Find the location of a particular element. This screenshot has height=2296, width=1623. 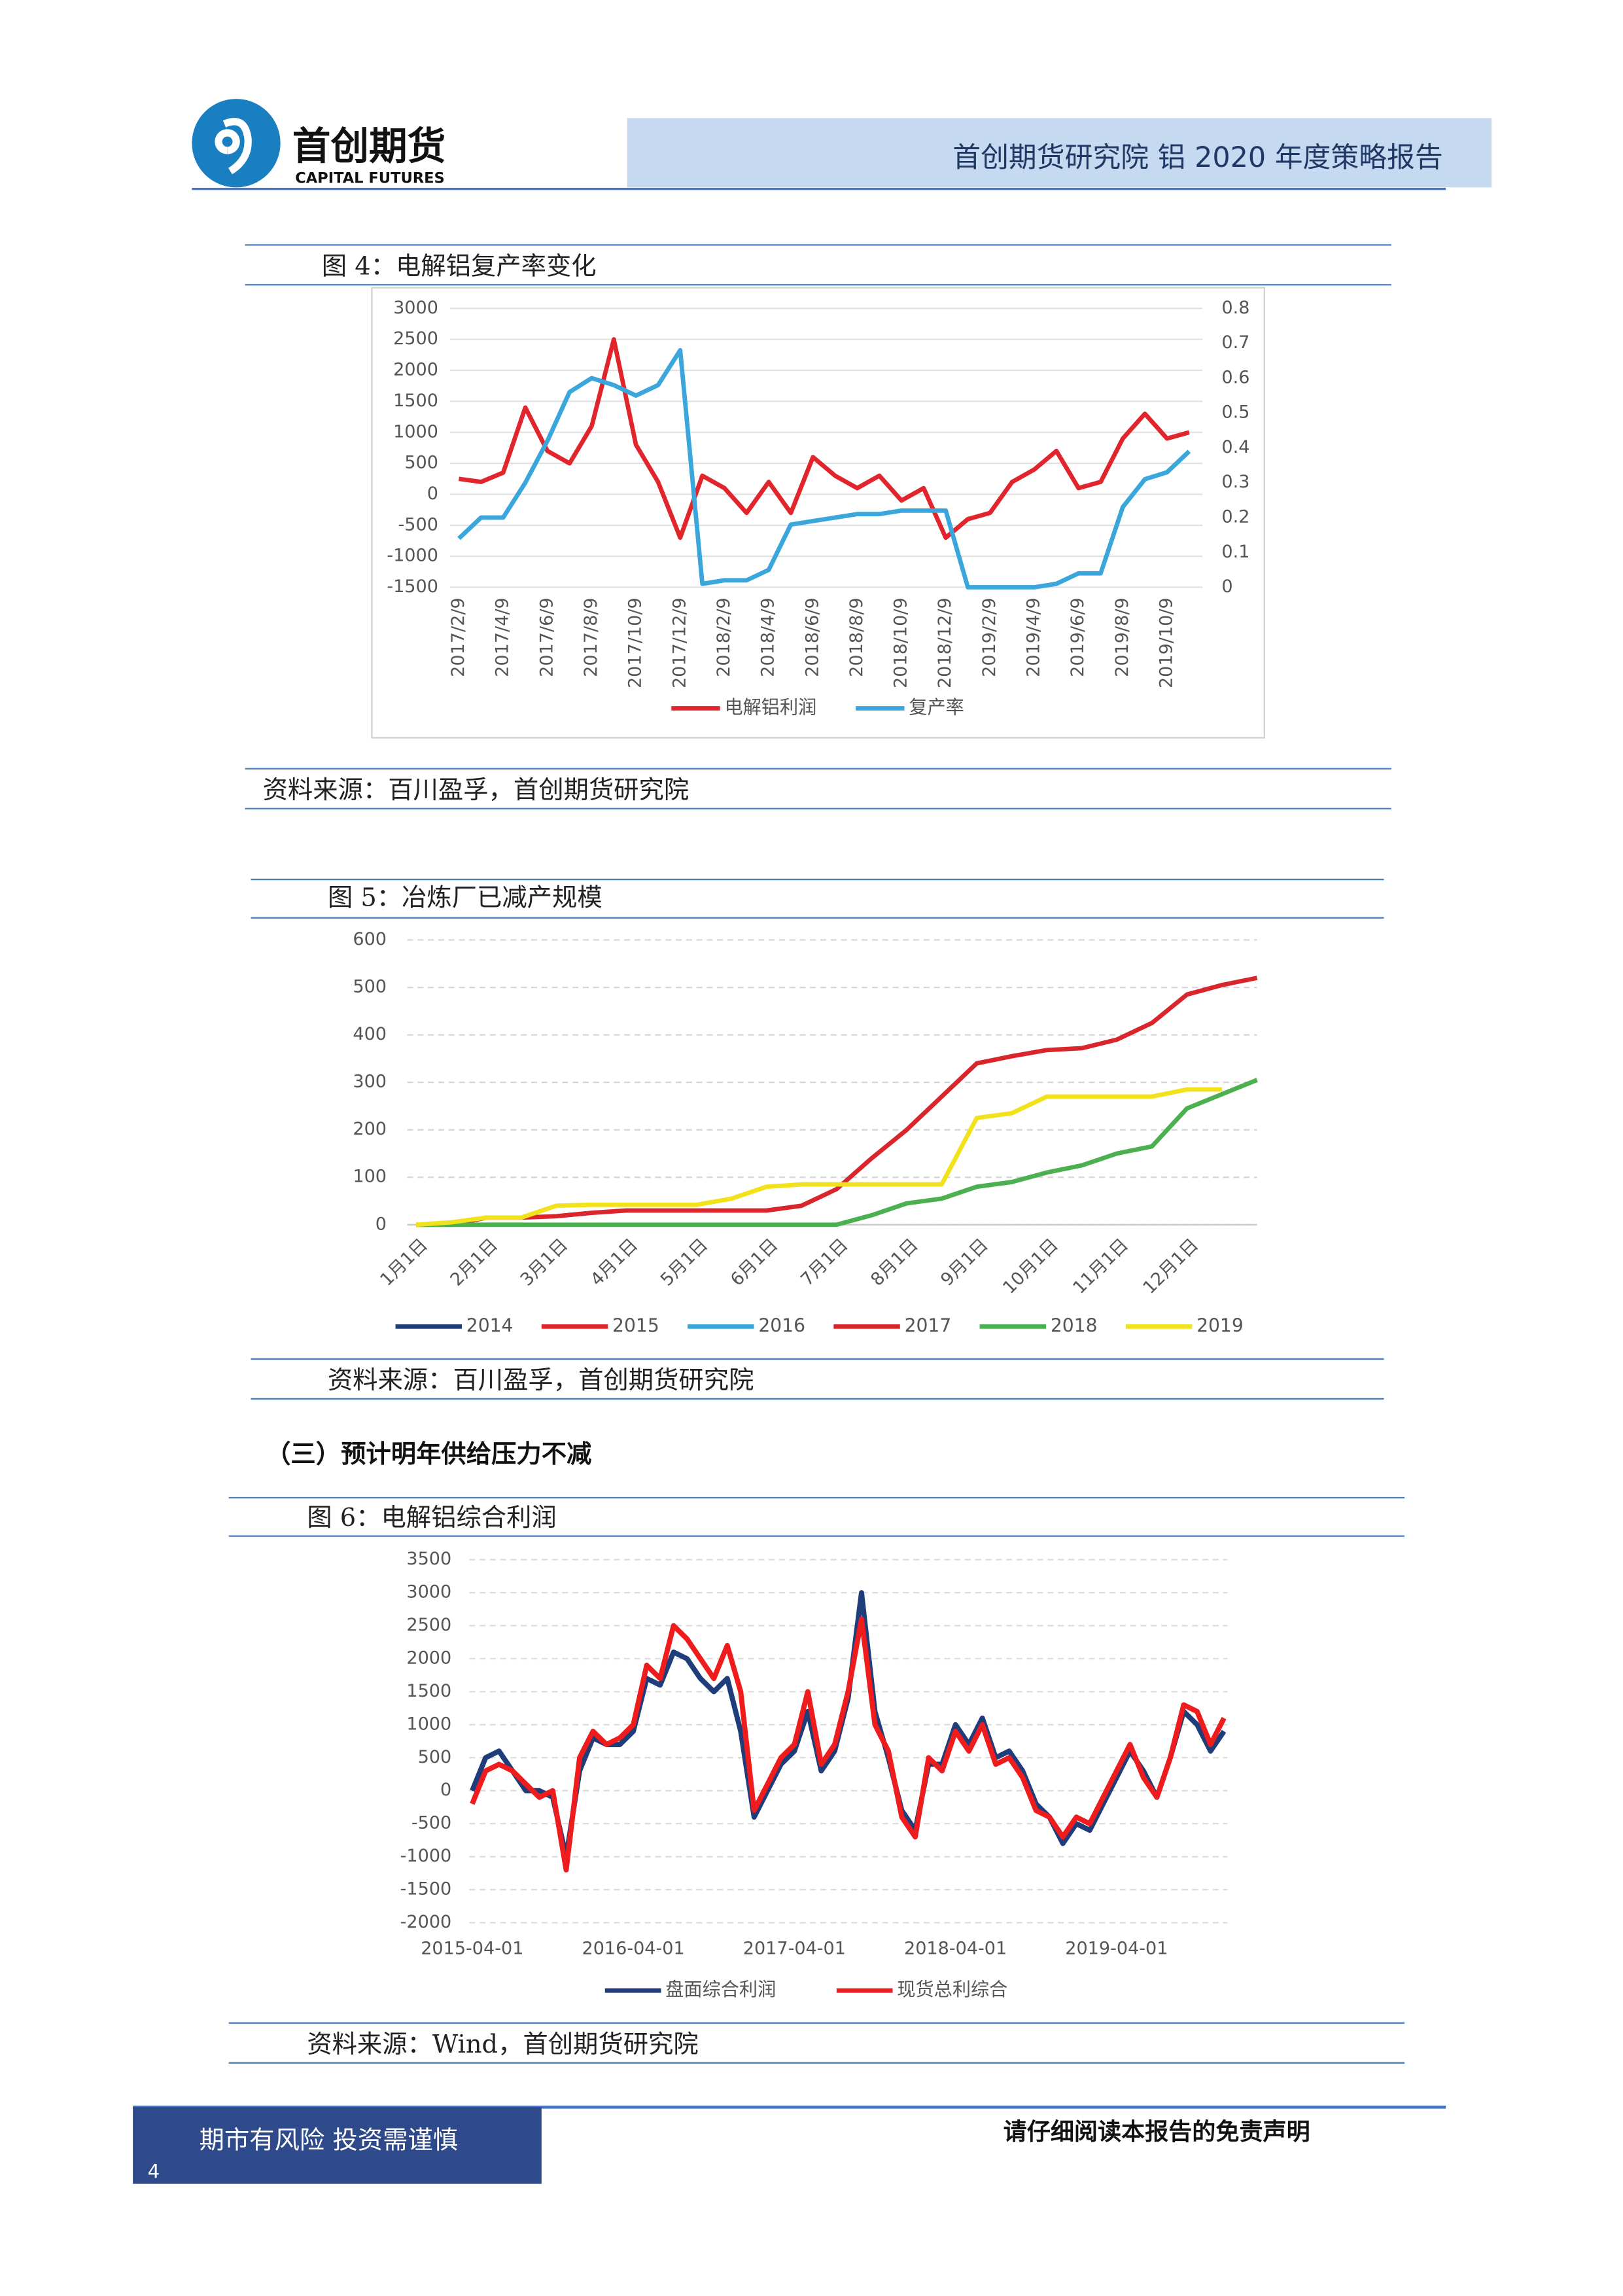

chart-frame is located at coordinates (818, 513).